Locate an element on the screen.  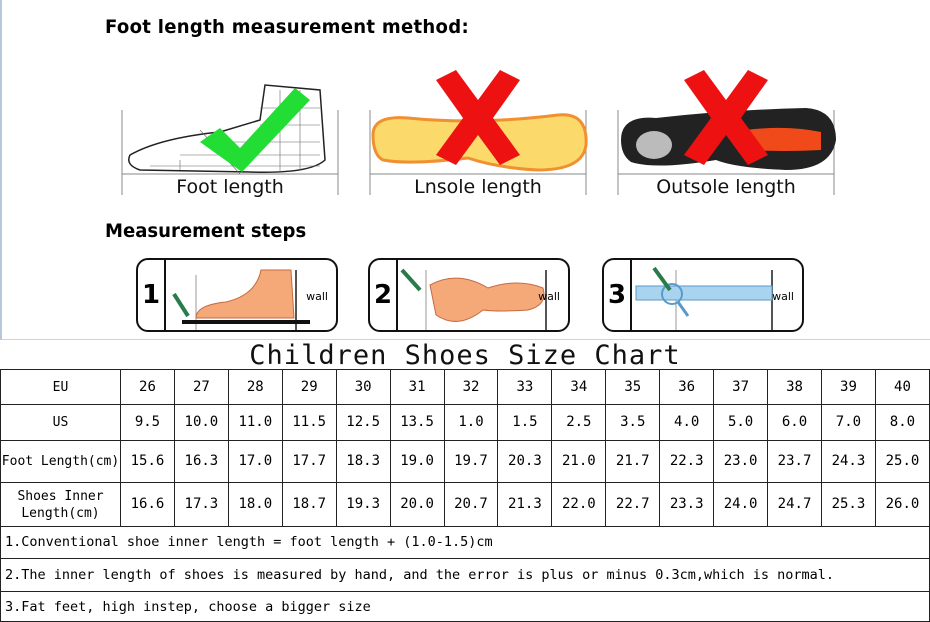
table-cell: 22.7 is located at coordinates (633, 504).